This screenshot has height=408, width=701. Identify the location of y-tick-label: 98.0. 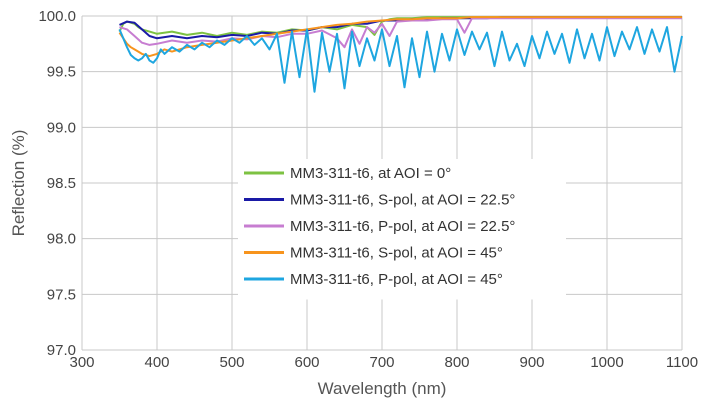
(61, 239).